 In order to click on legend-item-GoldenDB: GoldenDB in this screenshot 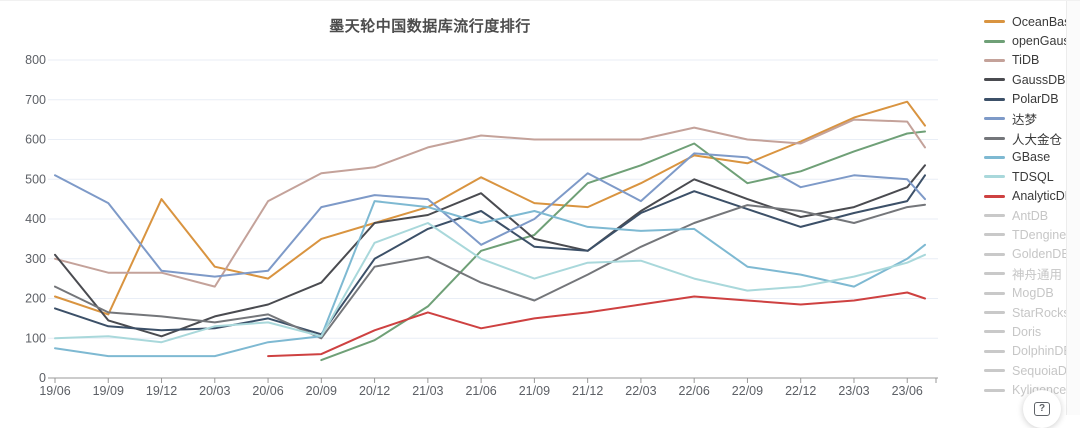, I will do `click(1030, 254)`.